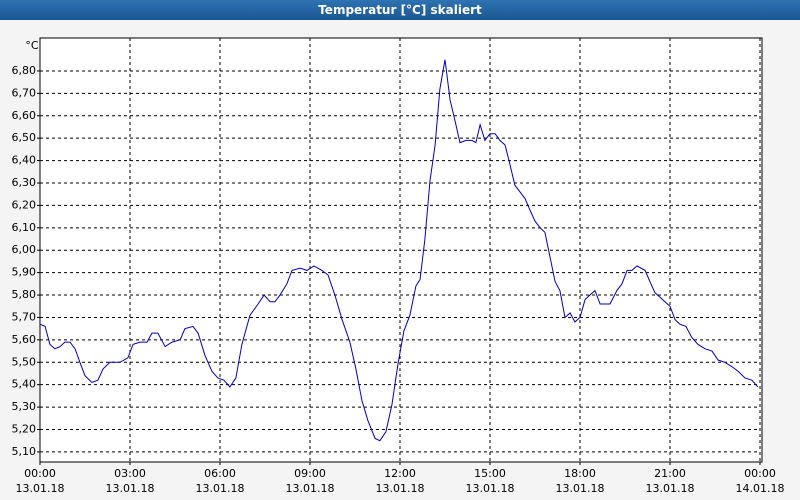 The height and width of the screenshot is (500, 800). Describe the element at coordinates (310, 473) in the screenshot. I see `x-tick-label: 09:00` at that location.